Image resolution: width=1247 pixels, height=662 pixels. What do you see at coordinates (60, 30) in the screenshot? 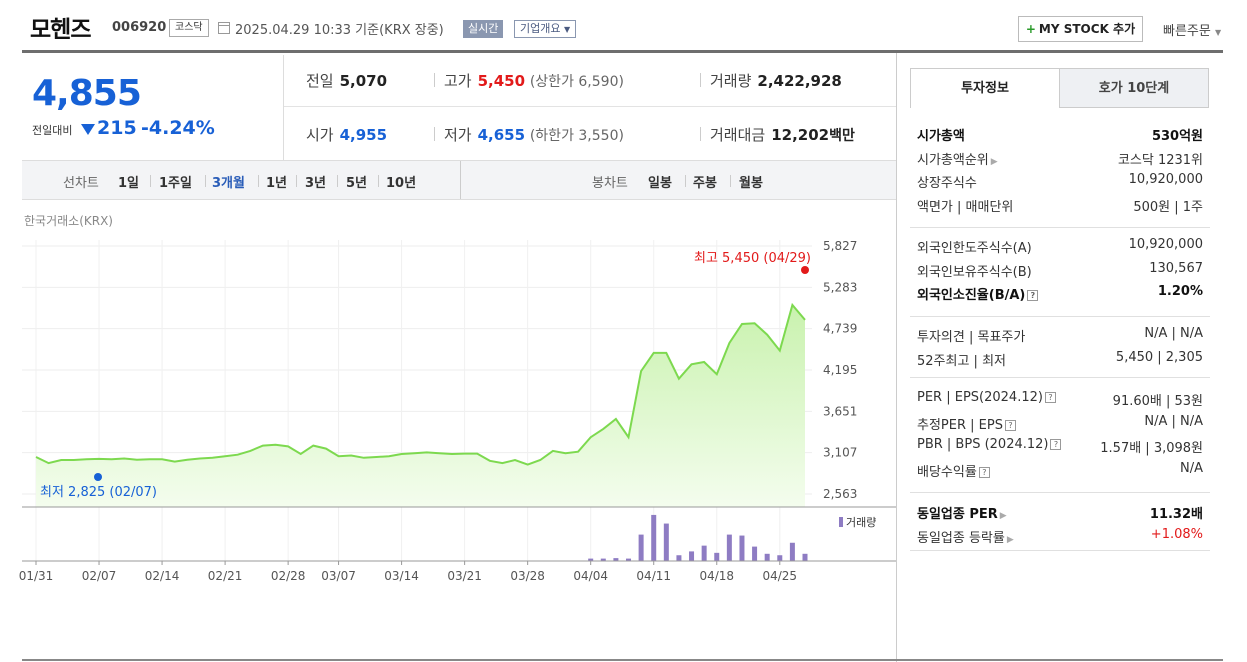
I see `stock-name: 모헨즈` at bounding box center [60, 30].